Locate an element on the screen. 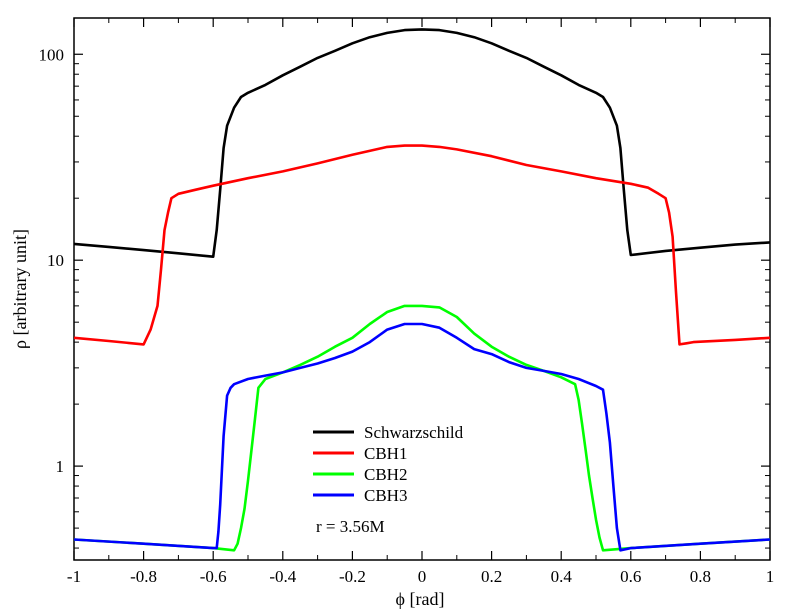 This screenshot has width=792, height=612. x-tick-label: 0.2 is located at coordinates (491, 576).